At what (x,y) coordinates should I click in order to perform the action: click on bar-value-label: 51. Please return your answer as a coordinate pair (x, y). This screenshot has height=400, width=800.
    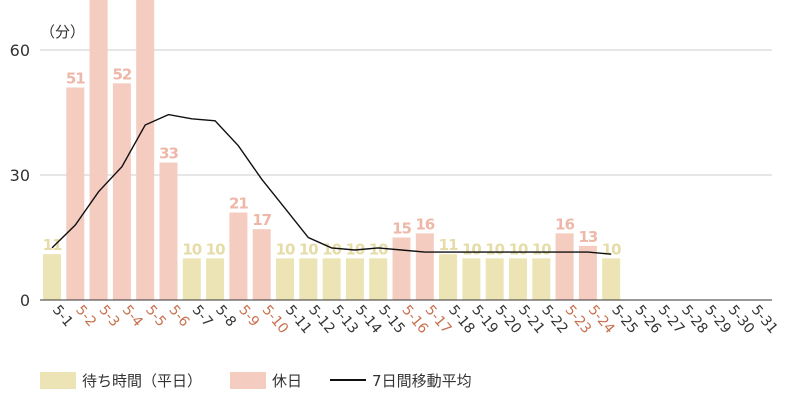
    Looking at the image, I should click on (75, 79).